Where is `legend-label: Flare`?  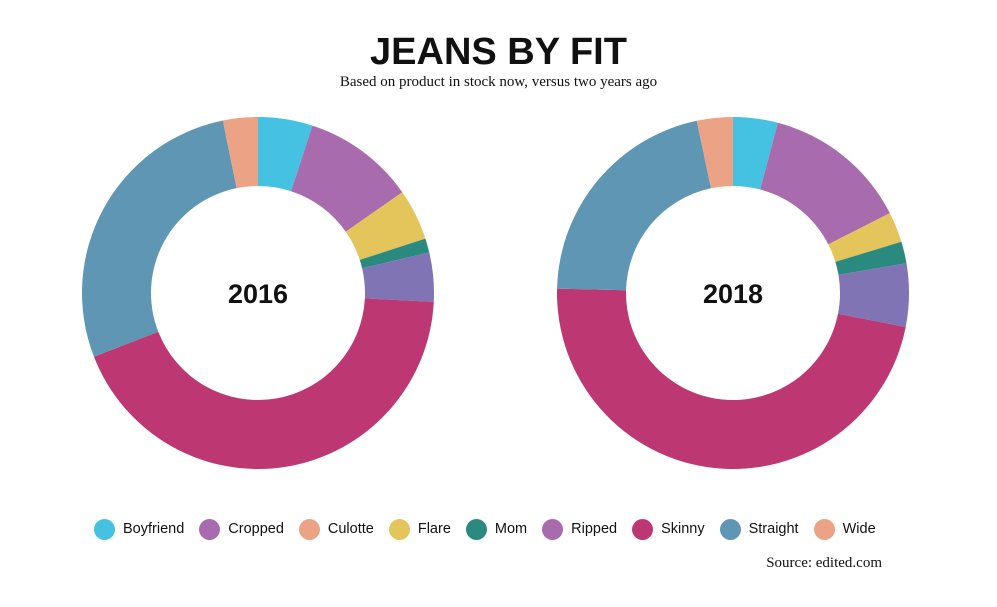 legend-label: Flare is located at coordinates (434, 529).